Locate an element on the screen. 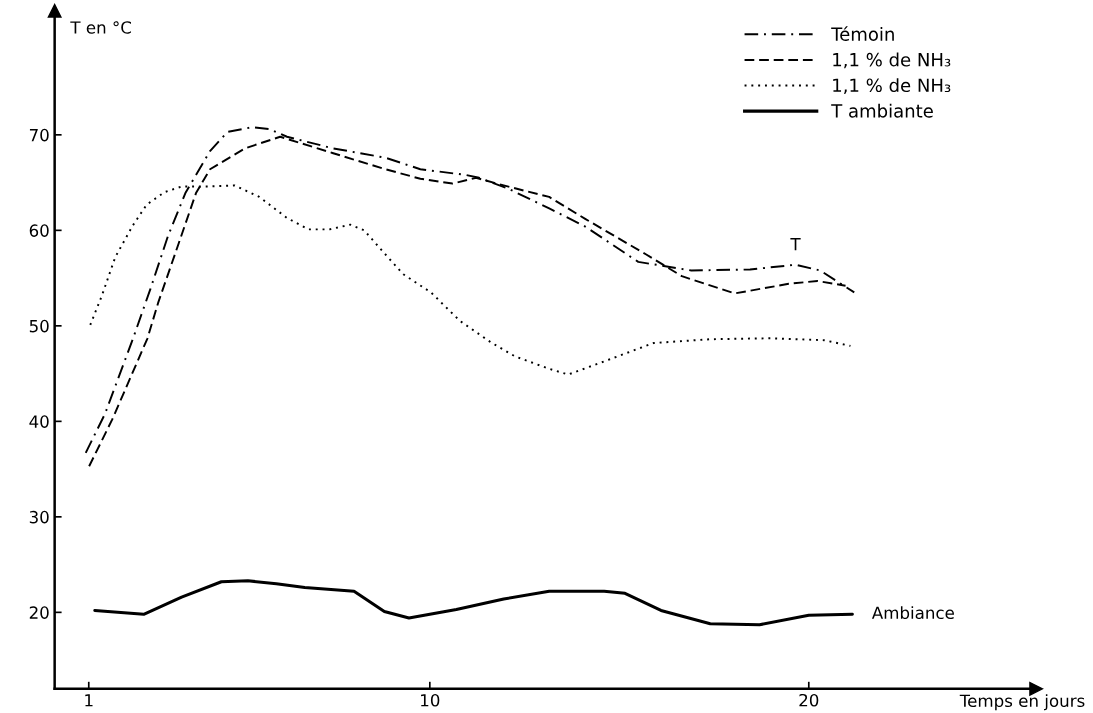 The width and height of the screenshot is (1093, 713). x-tick-label: 20 is located at coordinates (809, 700).